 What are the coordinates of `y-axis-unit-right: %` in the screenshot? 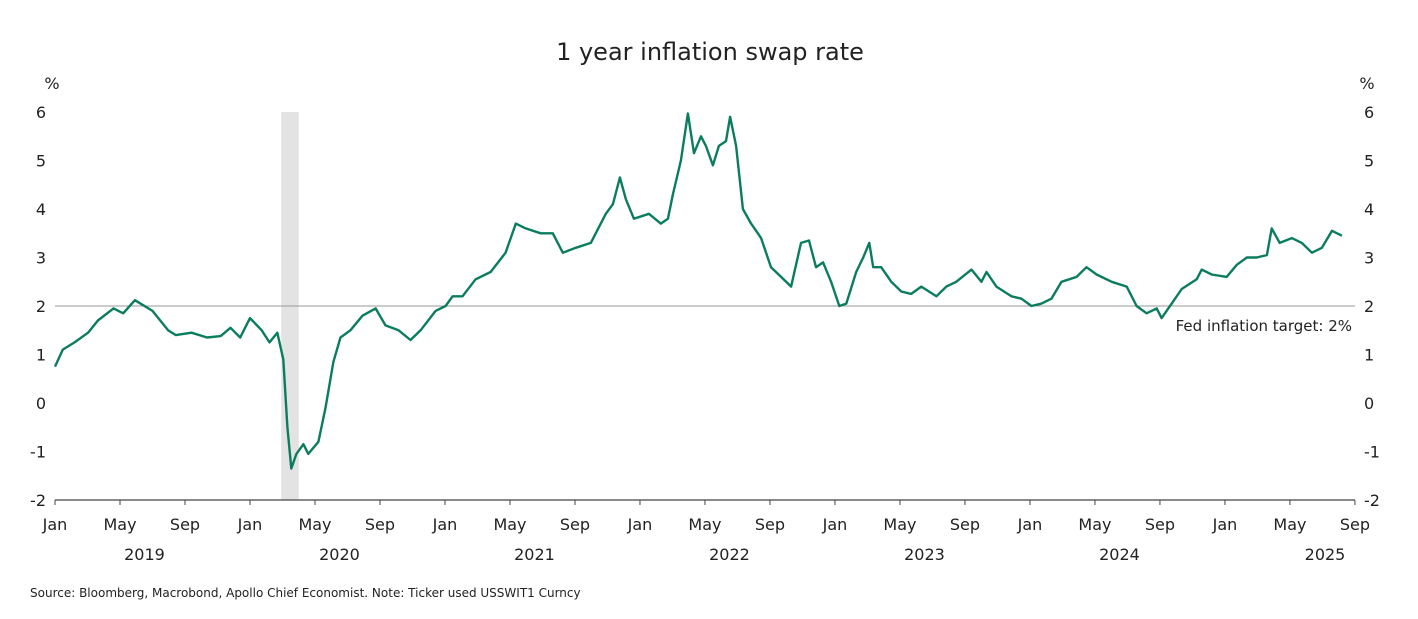 It's located at (1366, 83).